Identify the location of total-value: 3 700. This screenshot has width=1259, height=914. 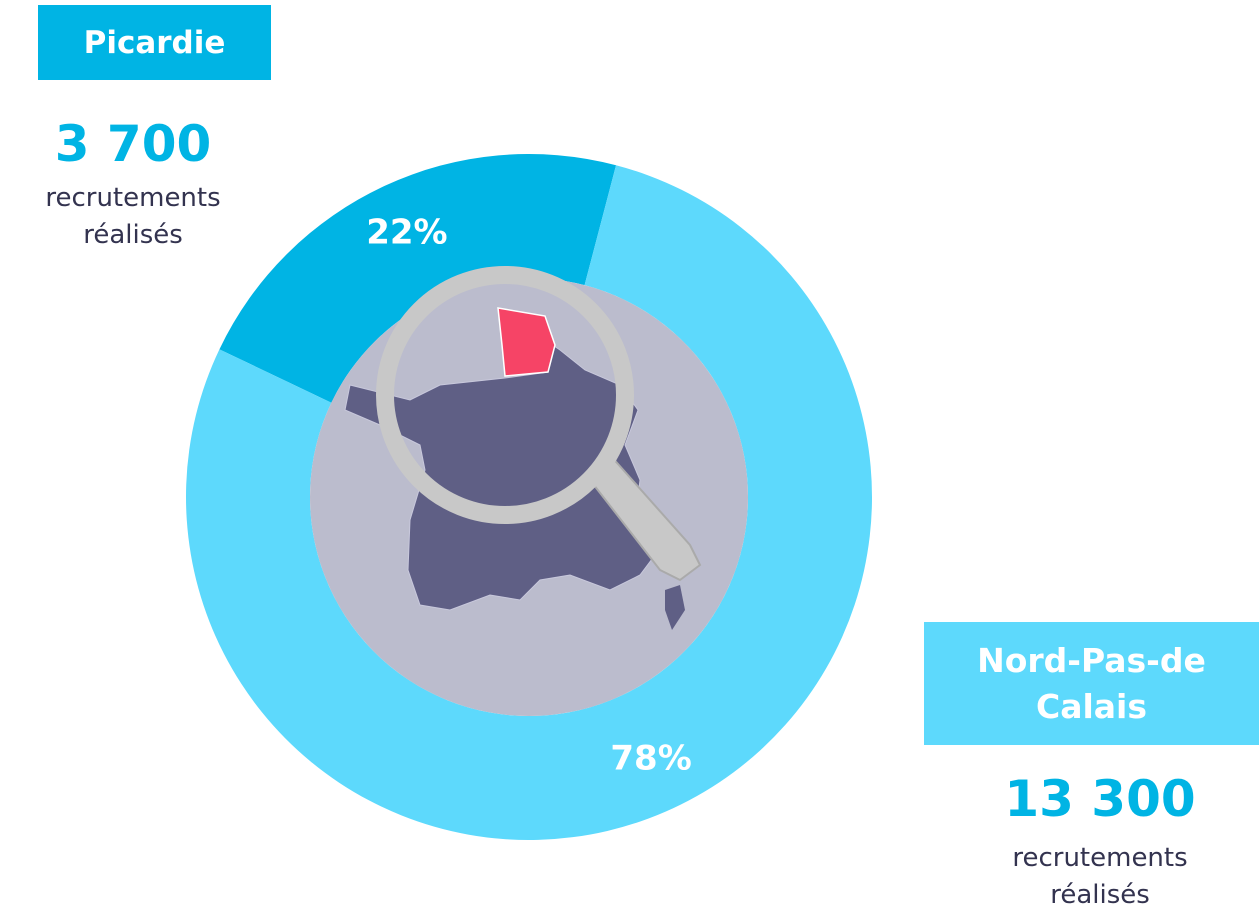
(133, 144).